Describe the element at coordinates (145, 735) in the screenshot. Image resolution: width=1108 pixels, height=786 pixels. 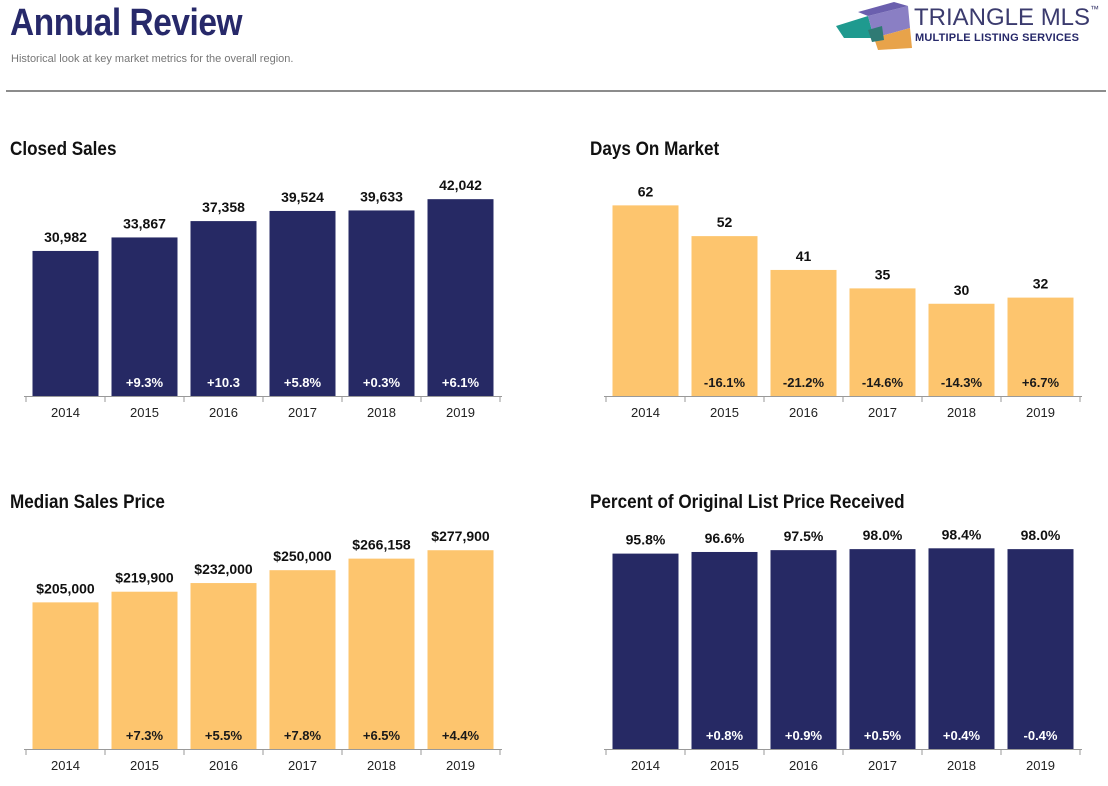
I see `median-sales-price-change-label: +7.3%` at that location.